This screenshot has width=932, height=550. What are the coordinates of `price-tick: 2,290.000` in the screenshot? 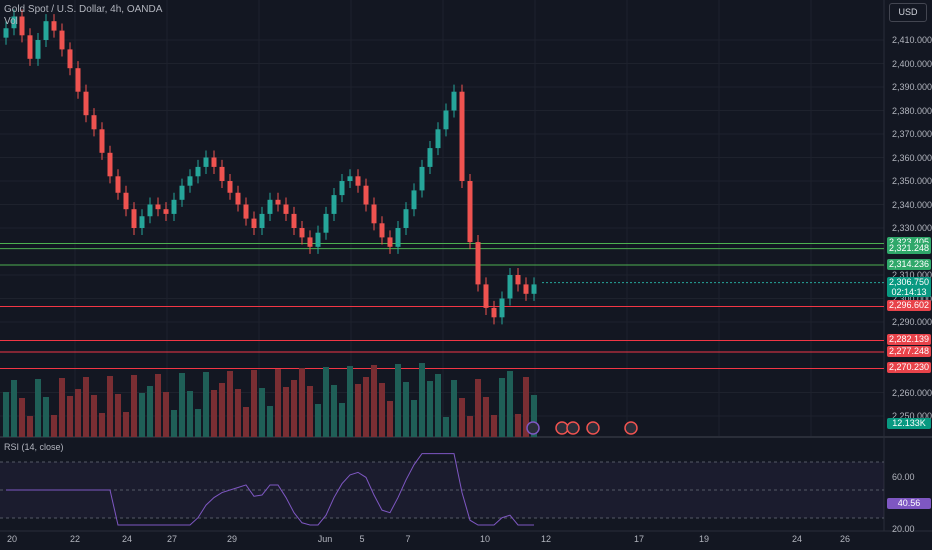 It's located at (912, 322).